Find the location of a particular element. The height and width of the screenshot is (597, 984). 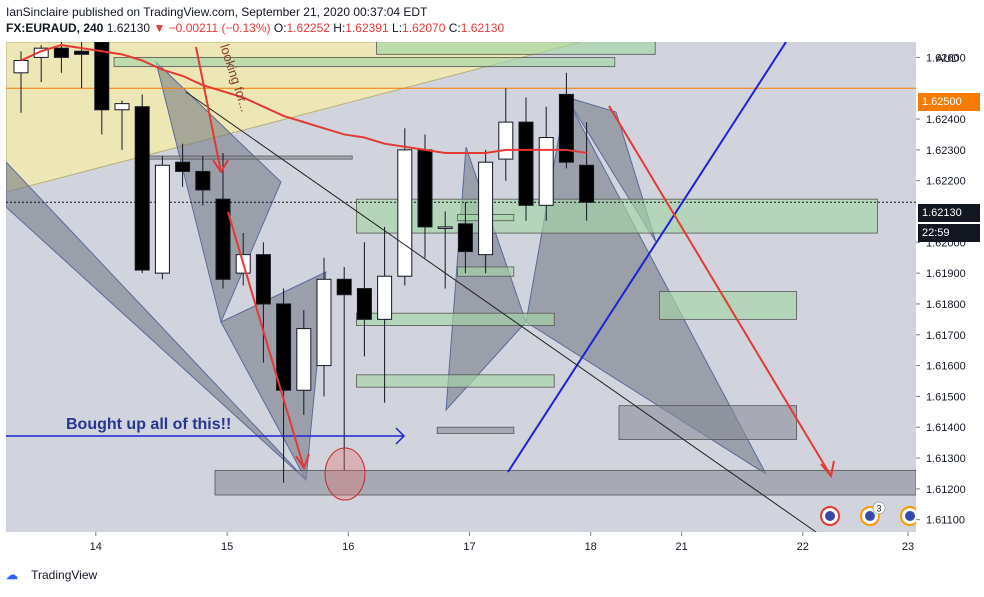

countdown-tag: 22:59 is located at coordinates (949, 233).